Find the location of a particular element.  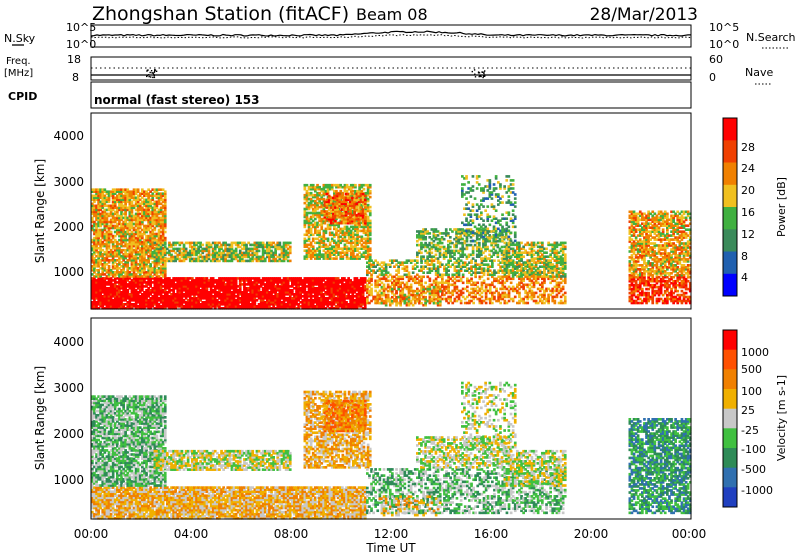

beam-label: Beam 08 is located at coordinates (392, 14).